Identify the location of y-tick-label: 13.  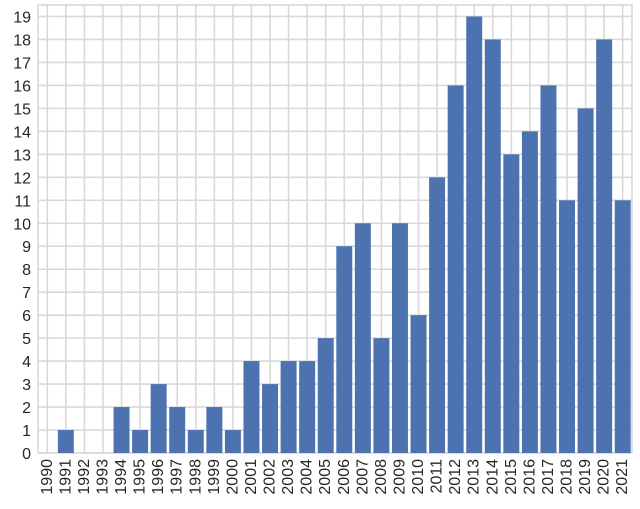
(22, 155).